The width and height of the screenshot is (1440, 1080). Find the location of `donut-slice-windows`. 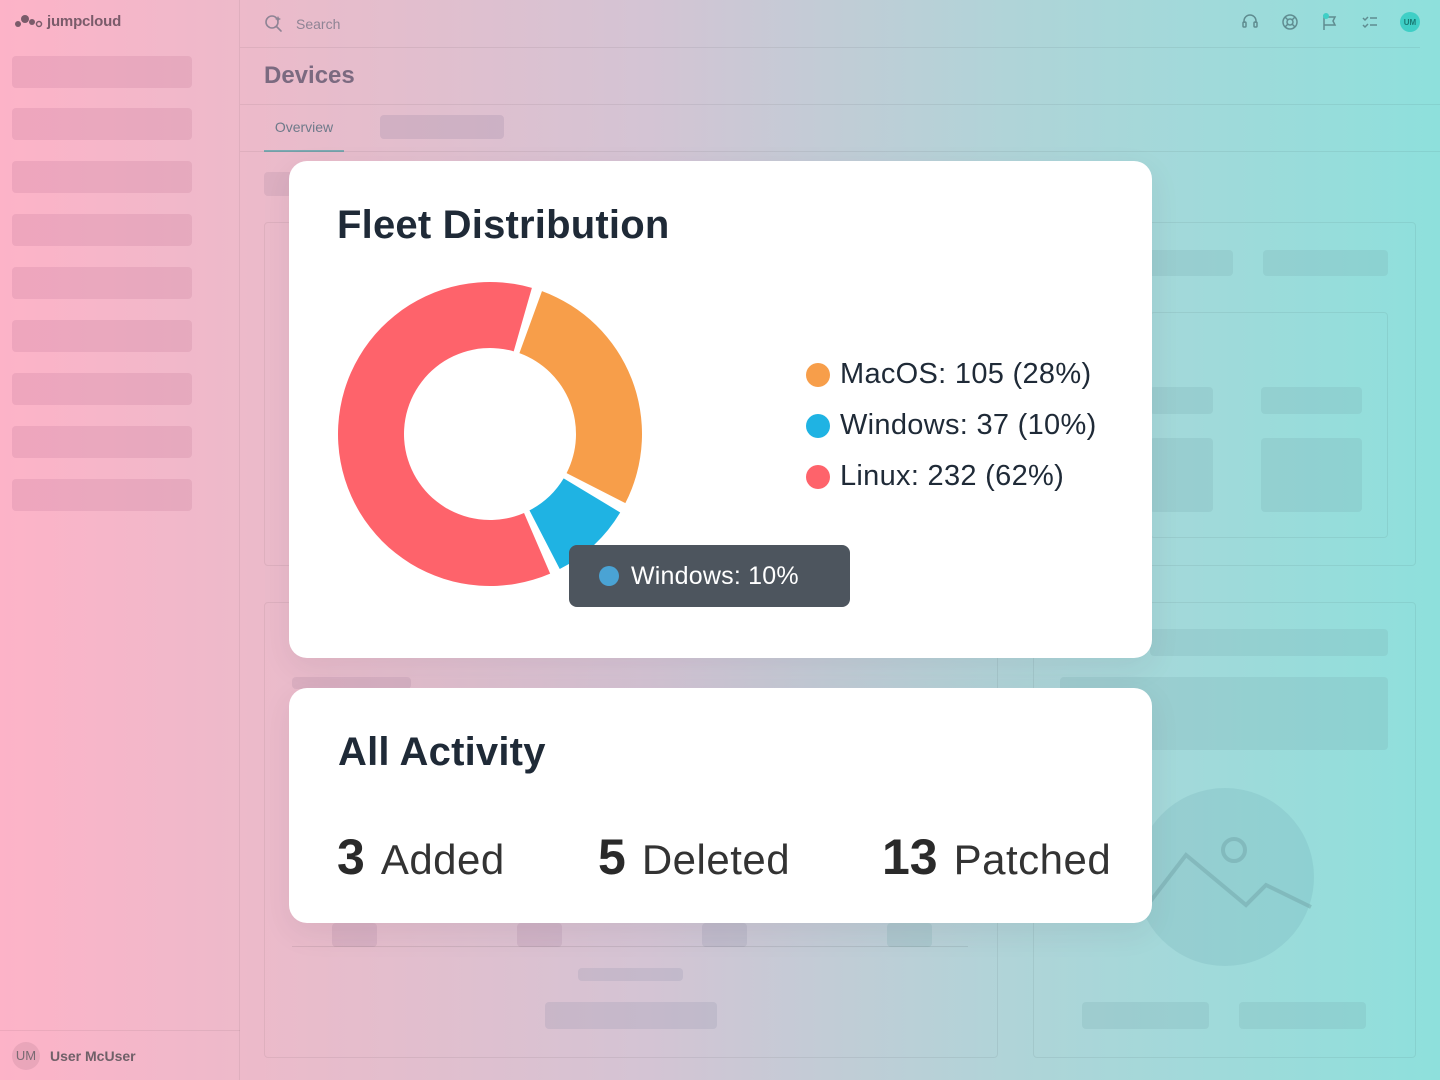

donut-slice-windows is located at coordinates (575, 524).